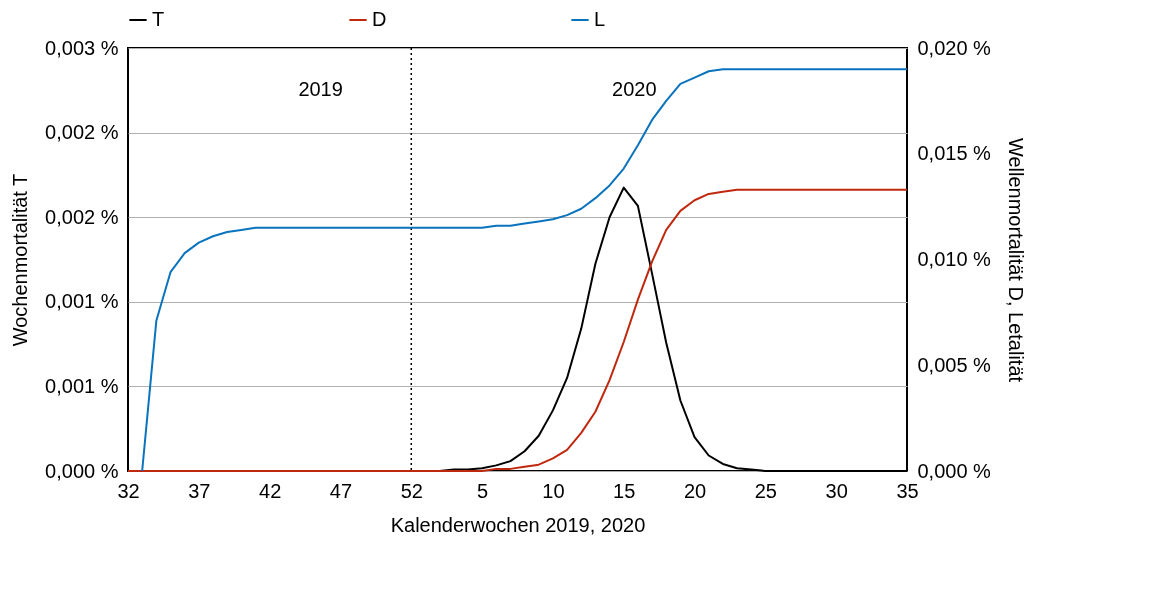 The image size is (1153, 592). I want to click on y2-tick-label: 0,000 %, so click(954, 470).